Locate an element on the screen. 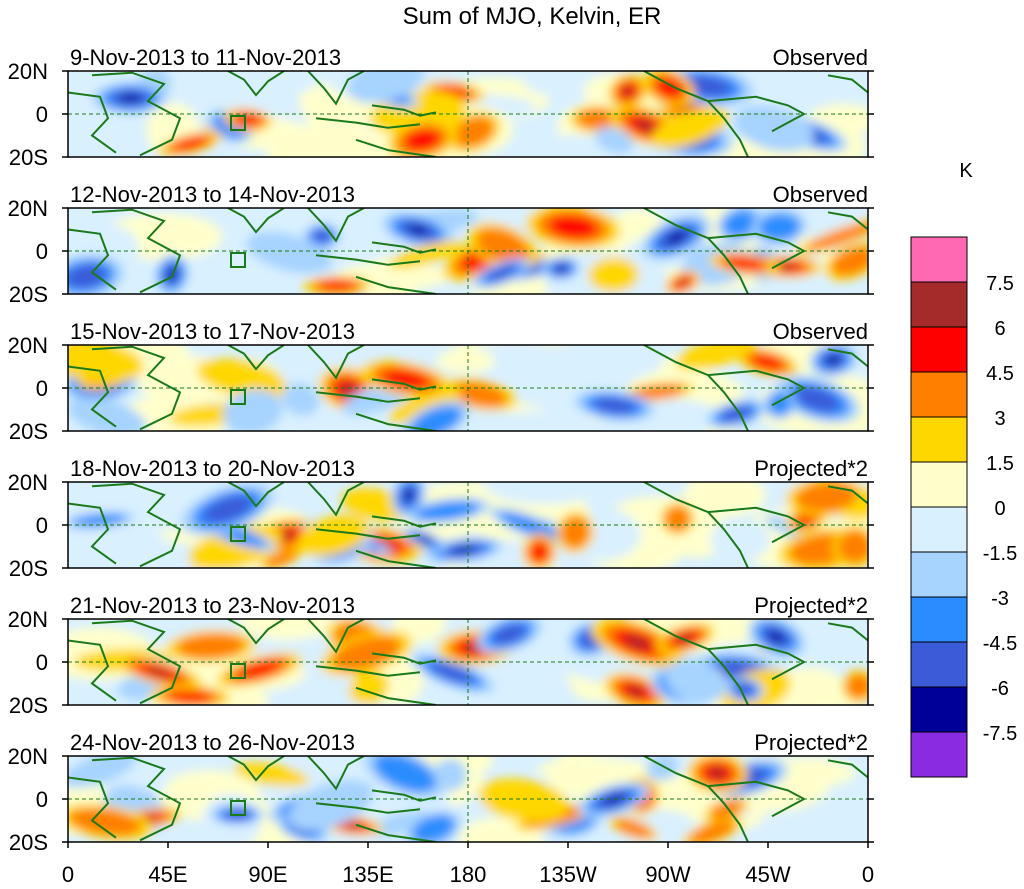  lon-tick-label: 135W is located at coordinates (568, 874).